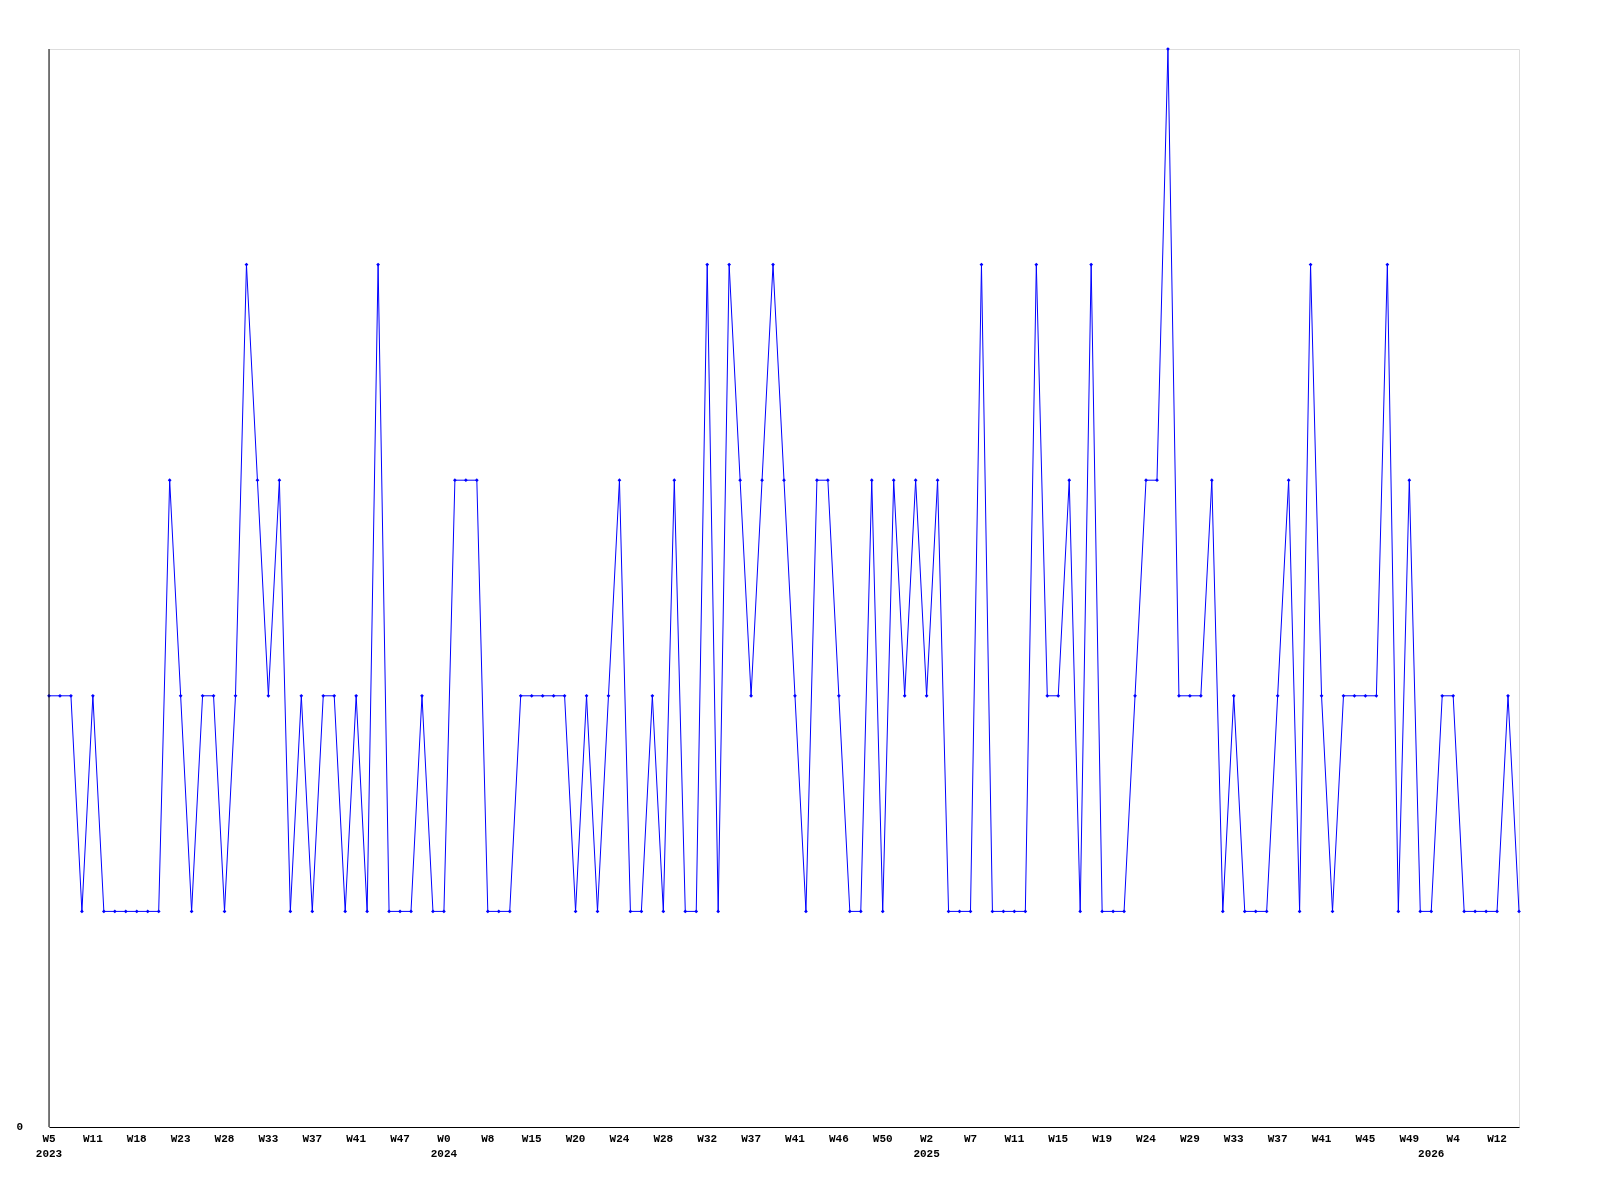  Describe the element at coordinates (575, 1139) in the screenshot. I see `x-tick-label: W20` at that location.